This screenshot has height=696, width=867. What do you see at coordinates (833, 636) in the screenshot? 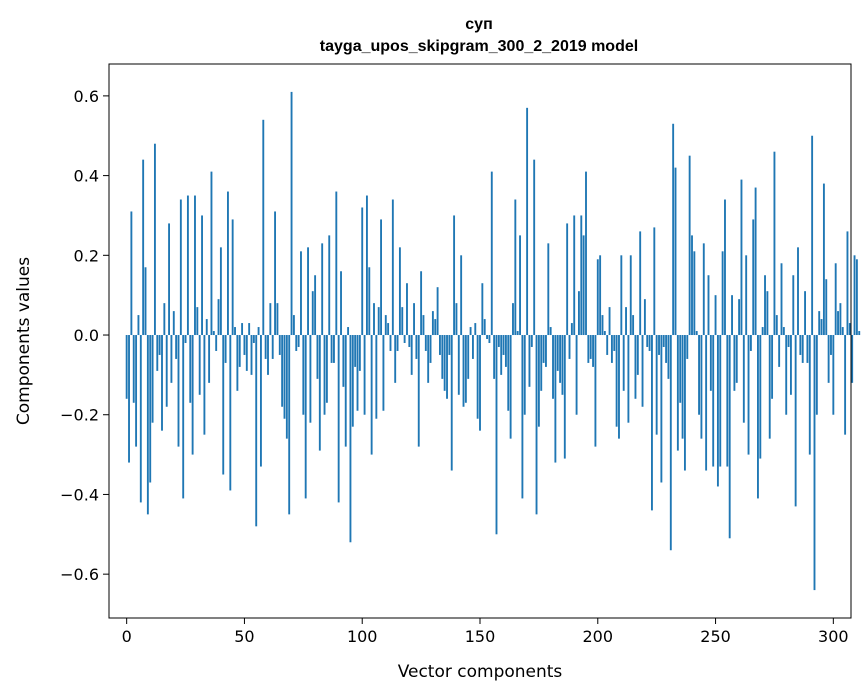
I see `x-tick-label: 300` at bounding box center [833, 636].